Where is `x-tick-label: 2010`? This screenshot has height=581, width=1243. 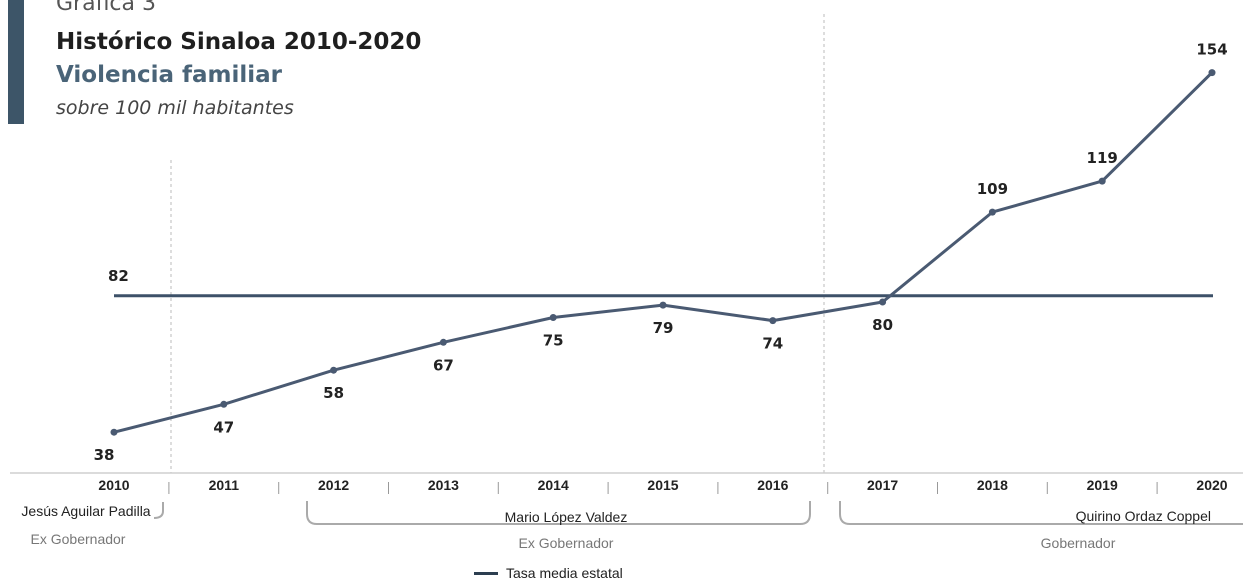 x-tick-label: 2010 is located at coordinates (113, 485).